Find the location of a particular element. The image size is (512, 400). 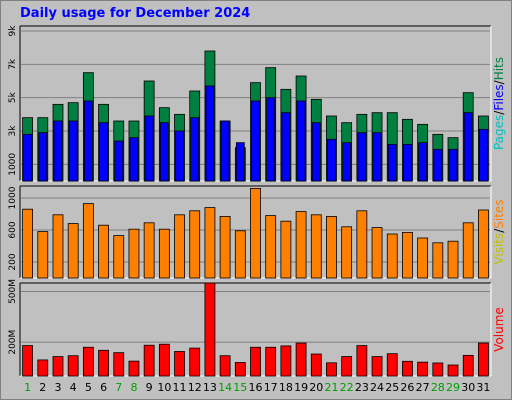

x-tick-label: 23 is located at coordinates (362, 387).